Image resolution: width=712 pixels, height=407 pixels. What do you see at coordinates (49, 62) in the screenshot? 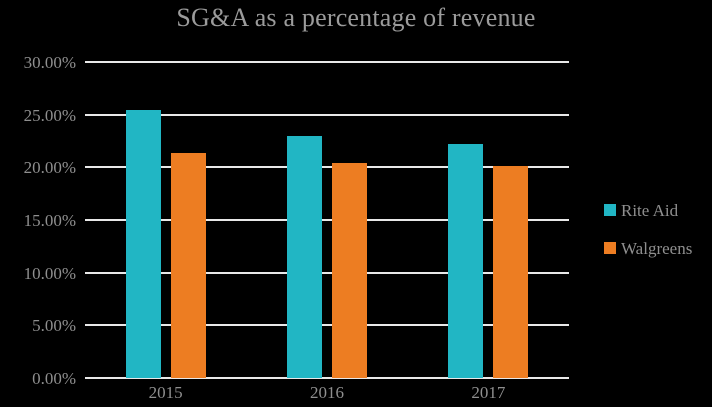
I see `y-tick-label: 30.00%` at bounding box center [49, 62].